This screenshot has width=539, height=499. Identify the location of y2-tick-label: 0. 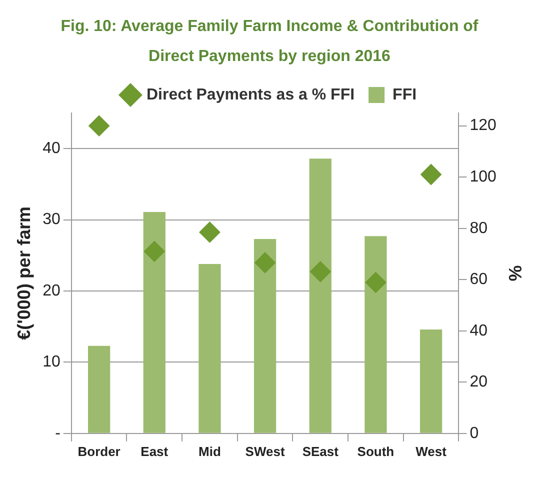
(474, 433).